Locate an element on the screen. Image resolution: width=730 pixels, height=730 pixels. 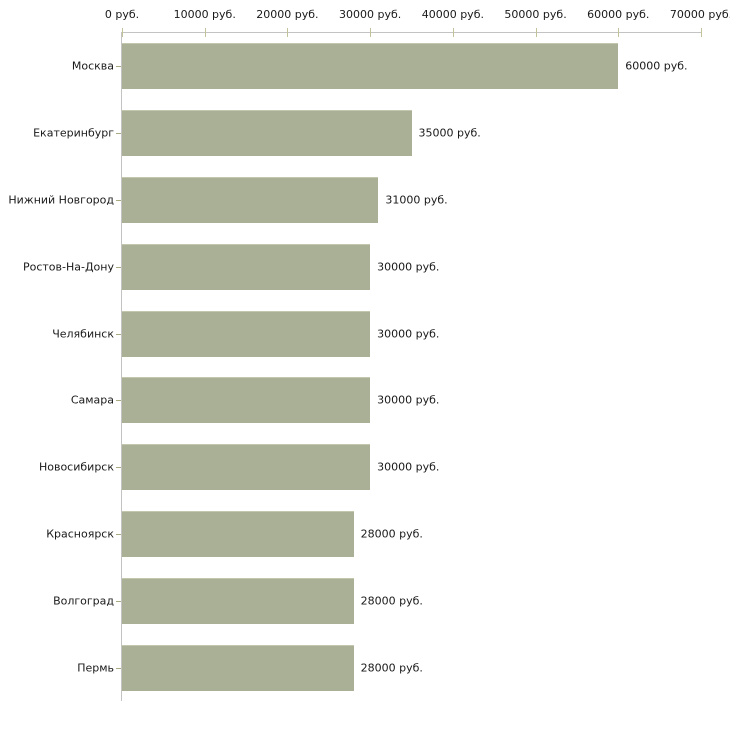
bar-row: Ростов-На-Дону 30000 руб. is located at coordinates (362, 266).